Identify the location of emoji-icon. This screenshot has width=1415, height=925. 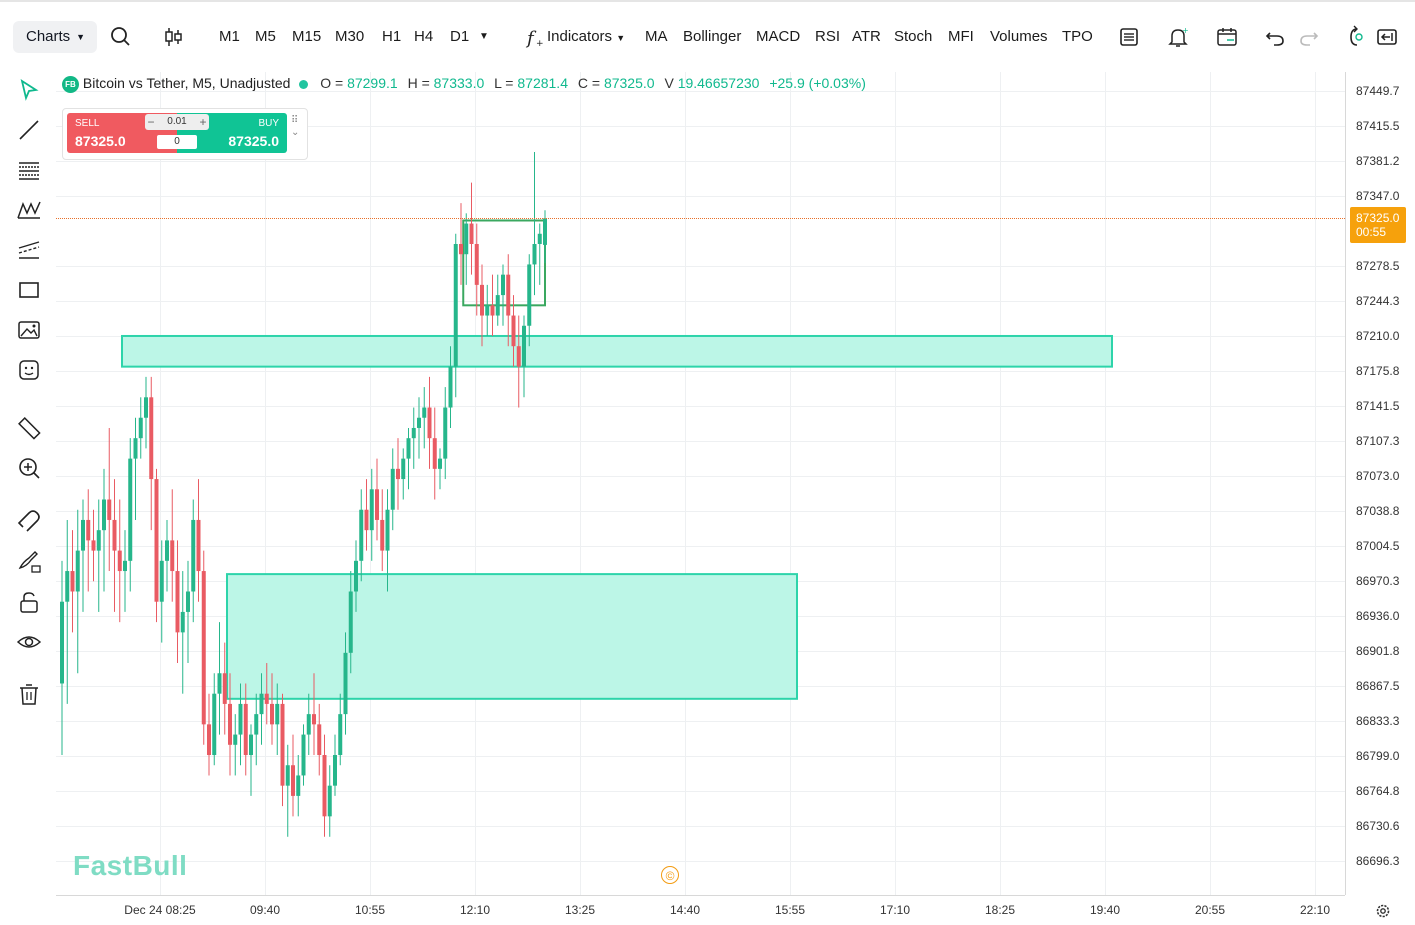
(29, 370).